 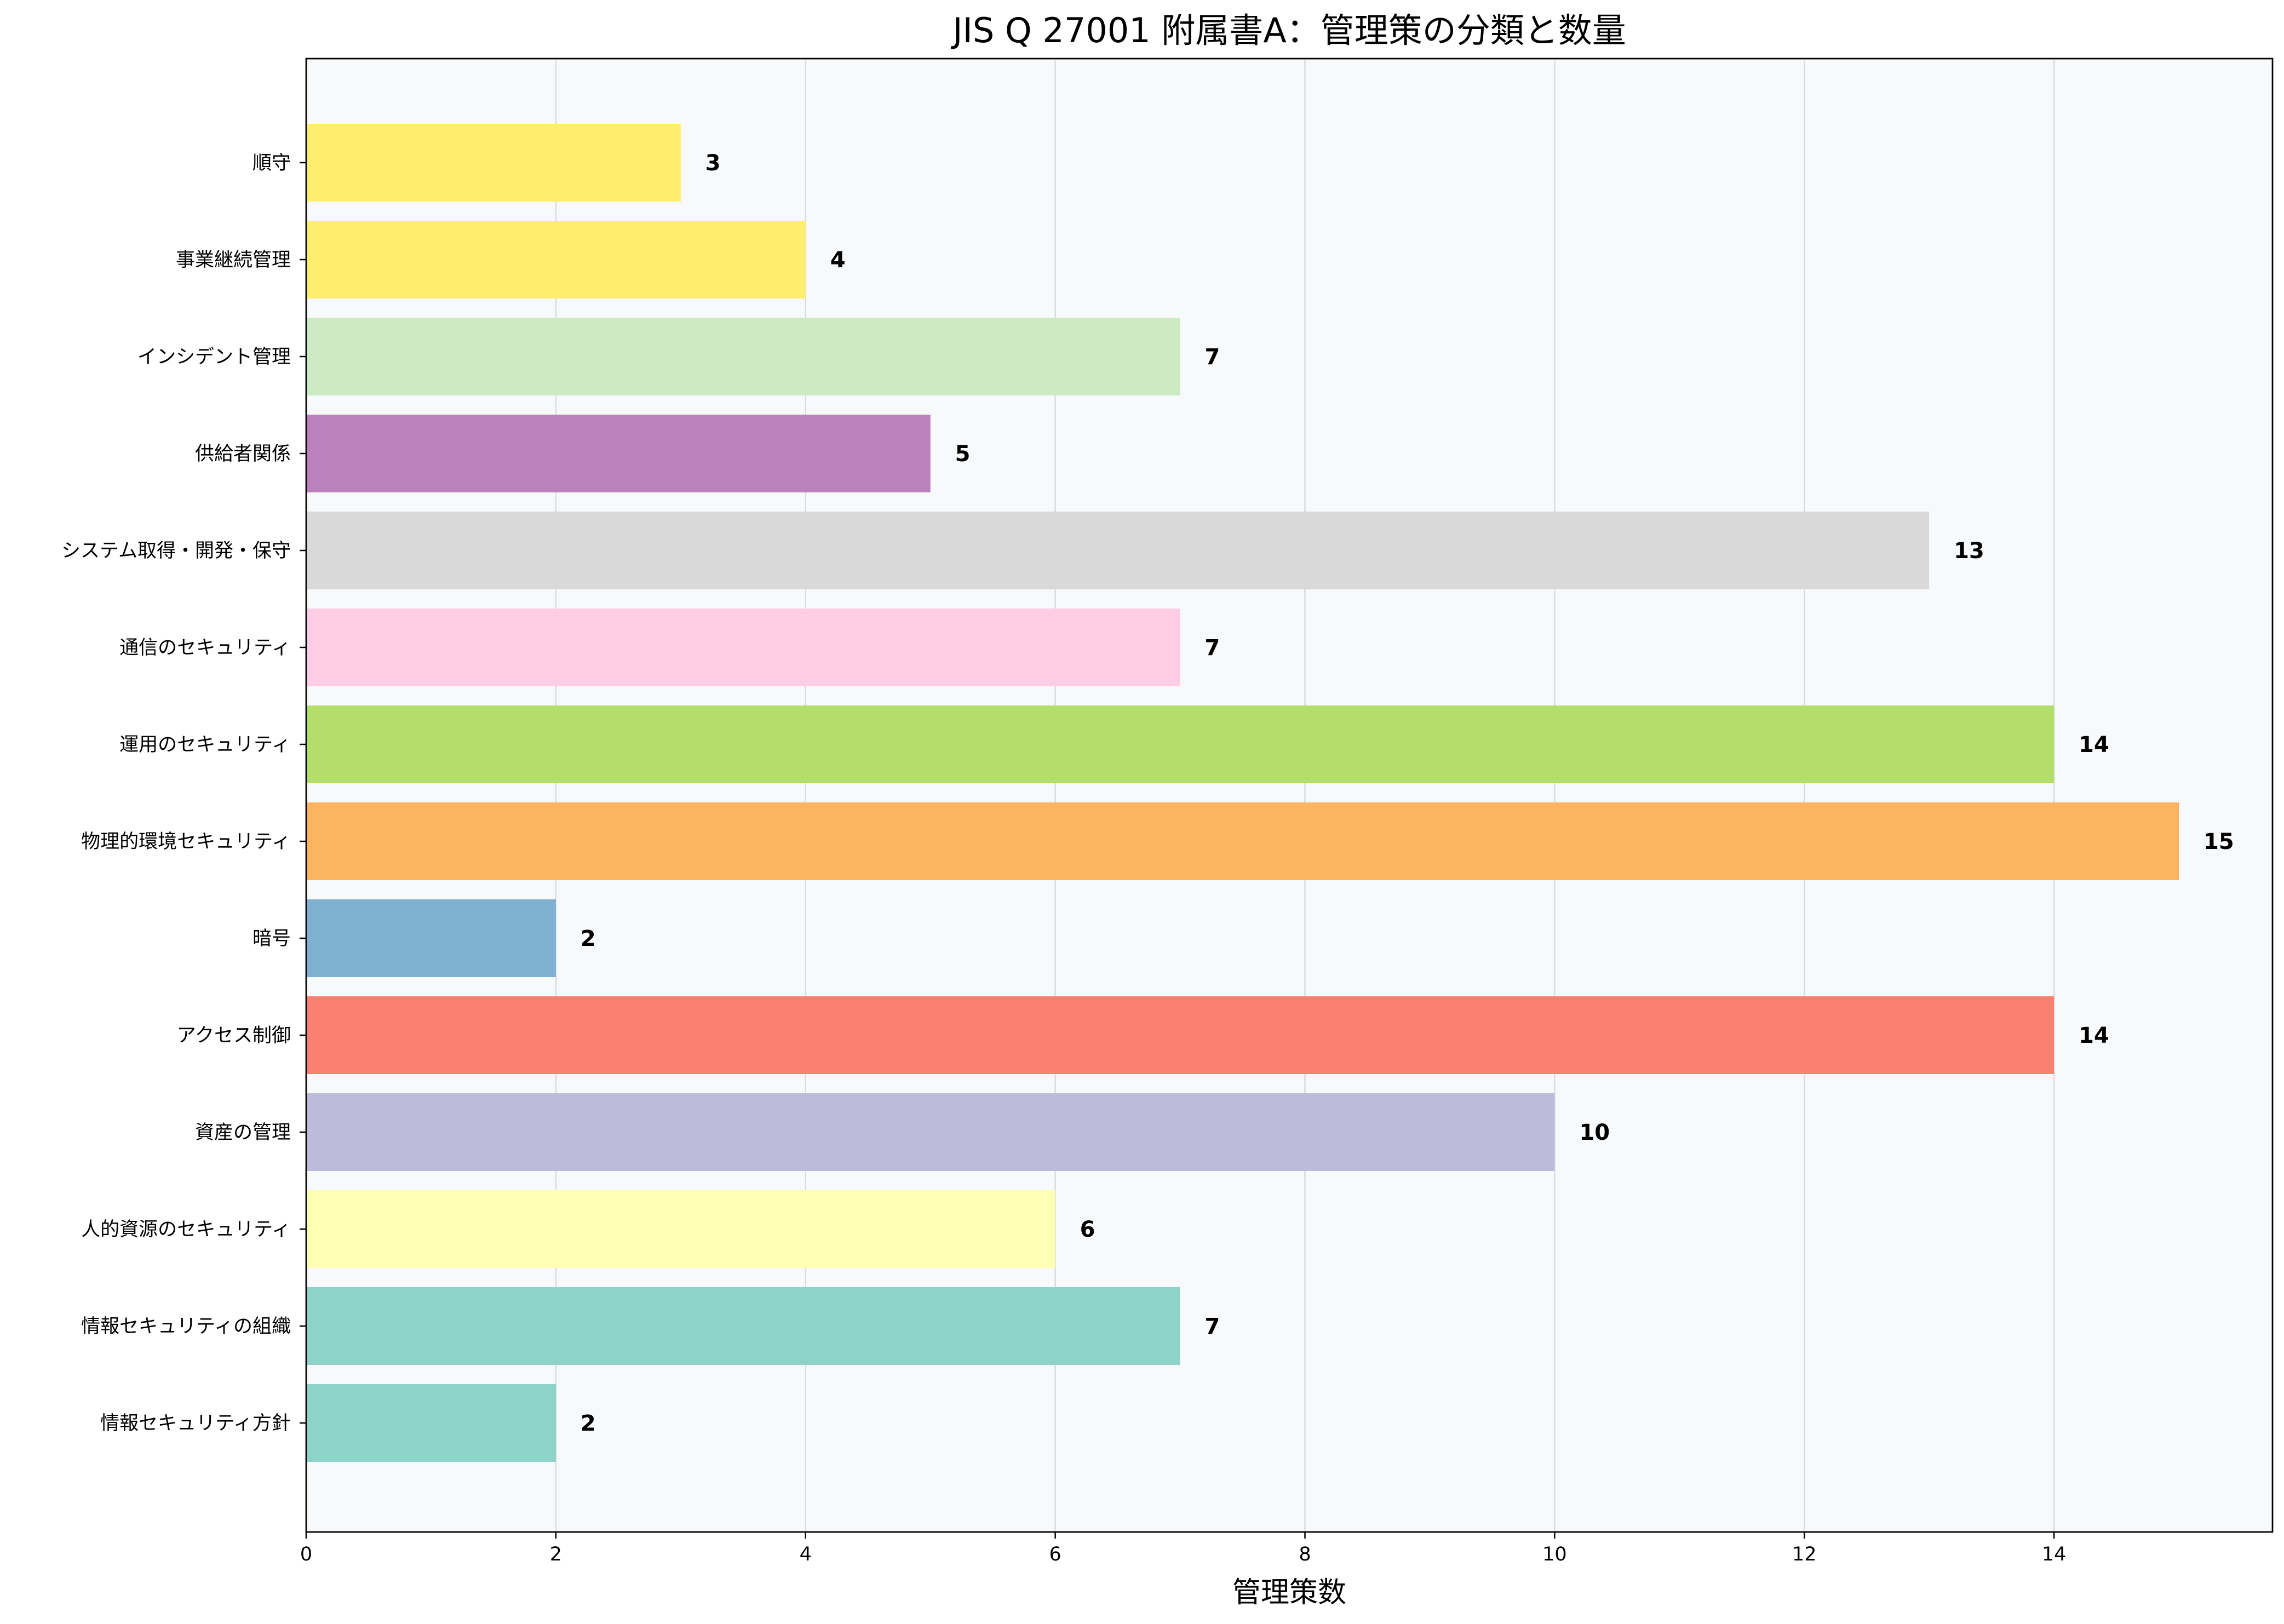 What do you see at coordinates (806, 1554) in the screenshot?
I see `x-tick-label: 4` at bounding box center [806, 1554].